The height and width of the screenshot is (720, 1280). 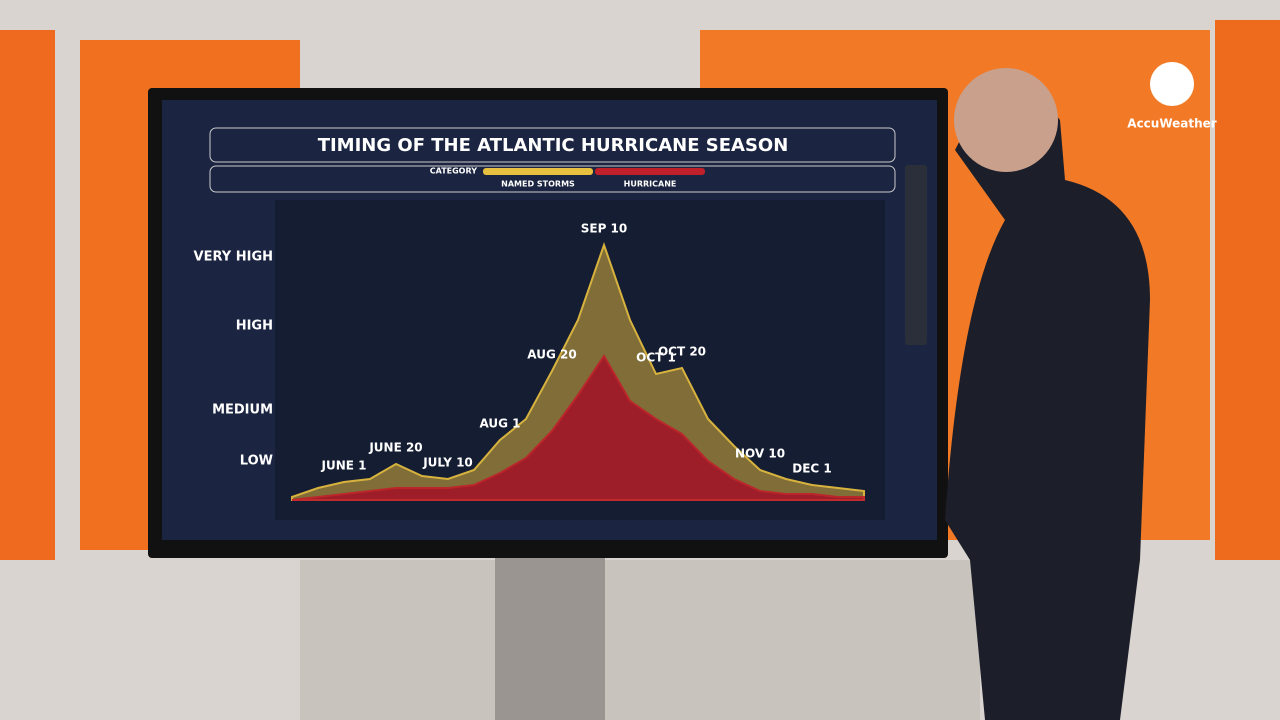 What do you see at coordinates (453, 171) in the screenshot?
I see `legend-title: CATEGORY` at bounding box center [453, 171].